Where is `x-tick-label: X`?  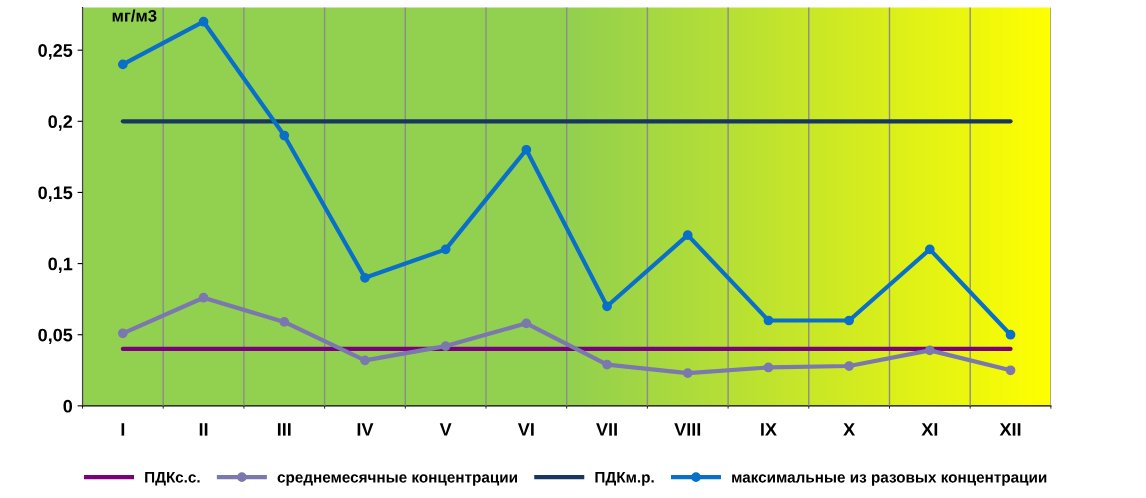
x-tick-label: X is located at coordinates (849, 429).